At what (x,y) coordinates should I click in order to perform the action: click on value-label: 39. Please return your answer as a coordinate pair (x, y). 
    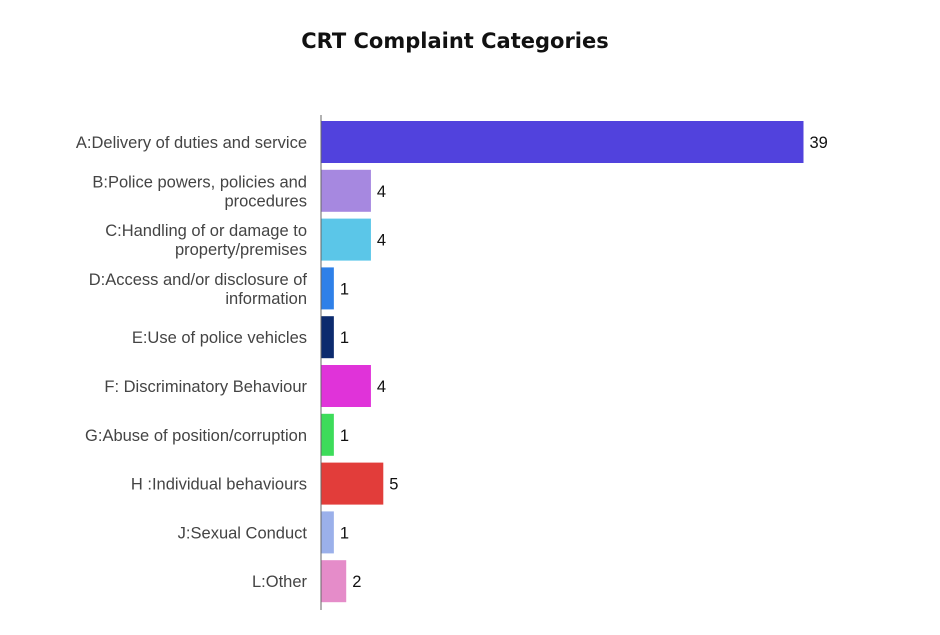
    Looking at the image, I should click on (819, 143).